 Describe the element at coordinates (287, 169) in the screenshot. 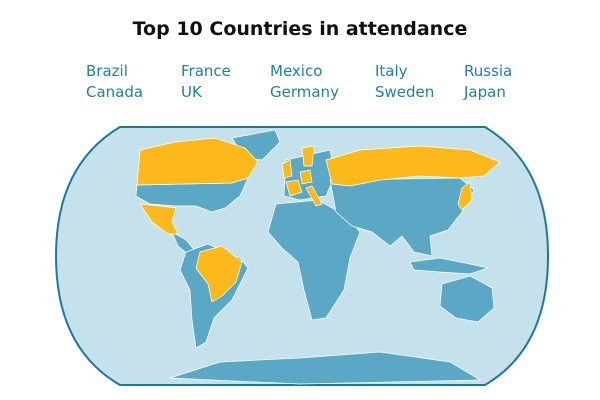

I see `uk` at that location.